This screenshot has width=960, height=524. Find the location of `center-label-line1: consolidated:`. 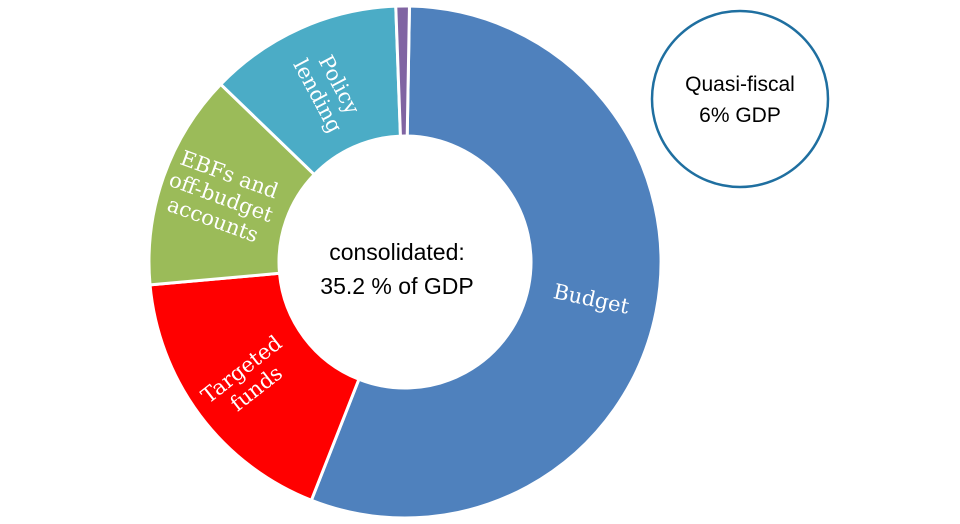

center-label-line1: consolidated: is located at coordinates (397, 252).